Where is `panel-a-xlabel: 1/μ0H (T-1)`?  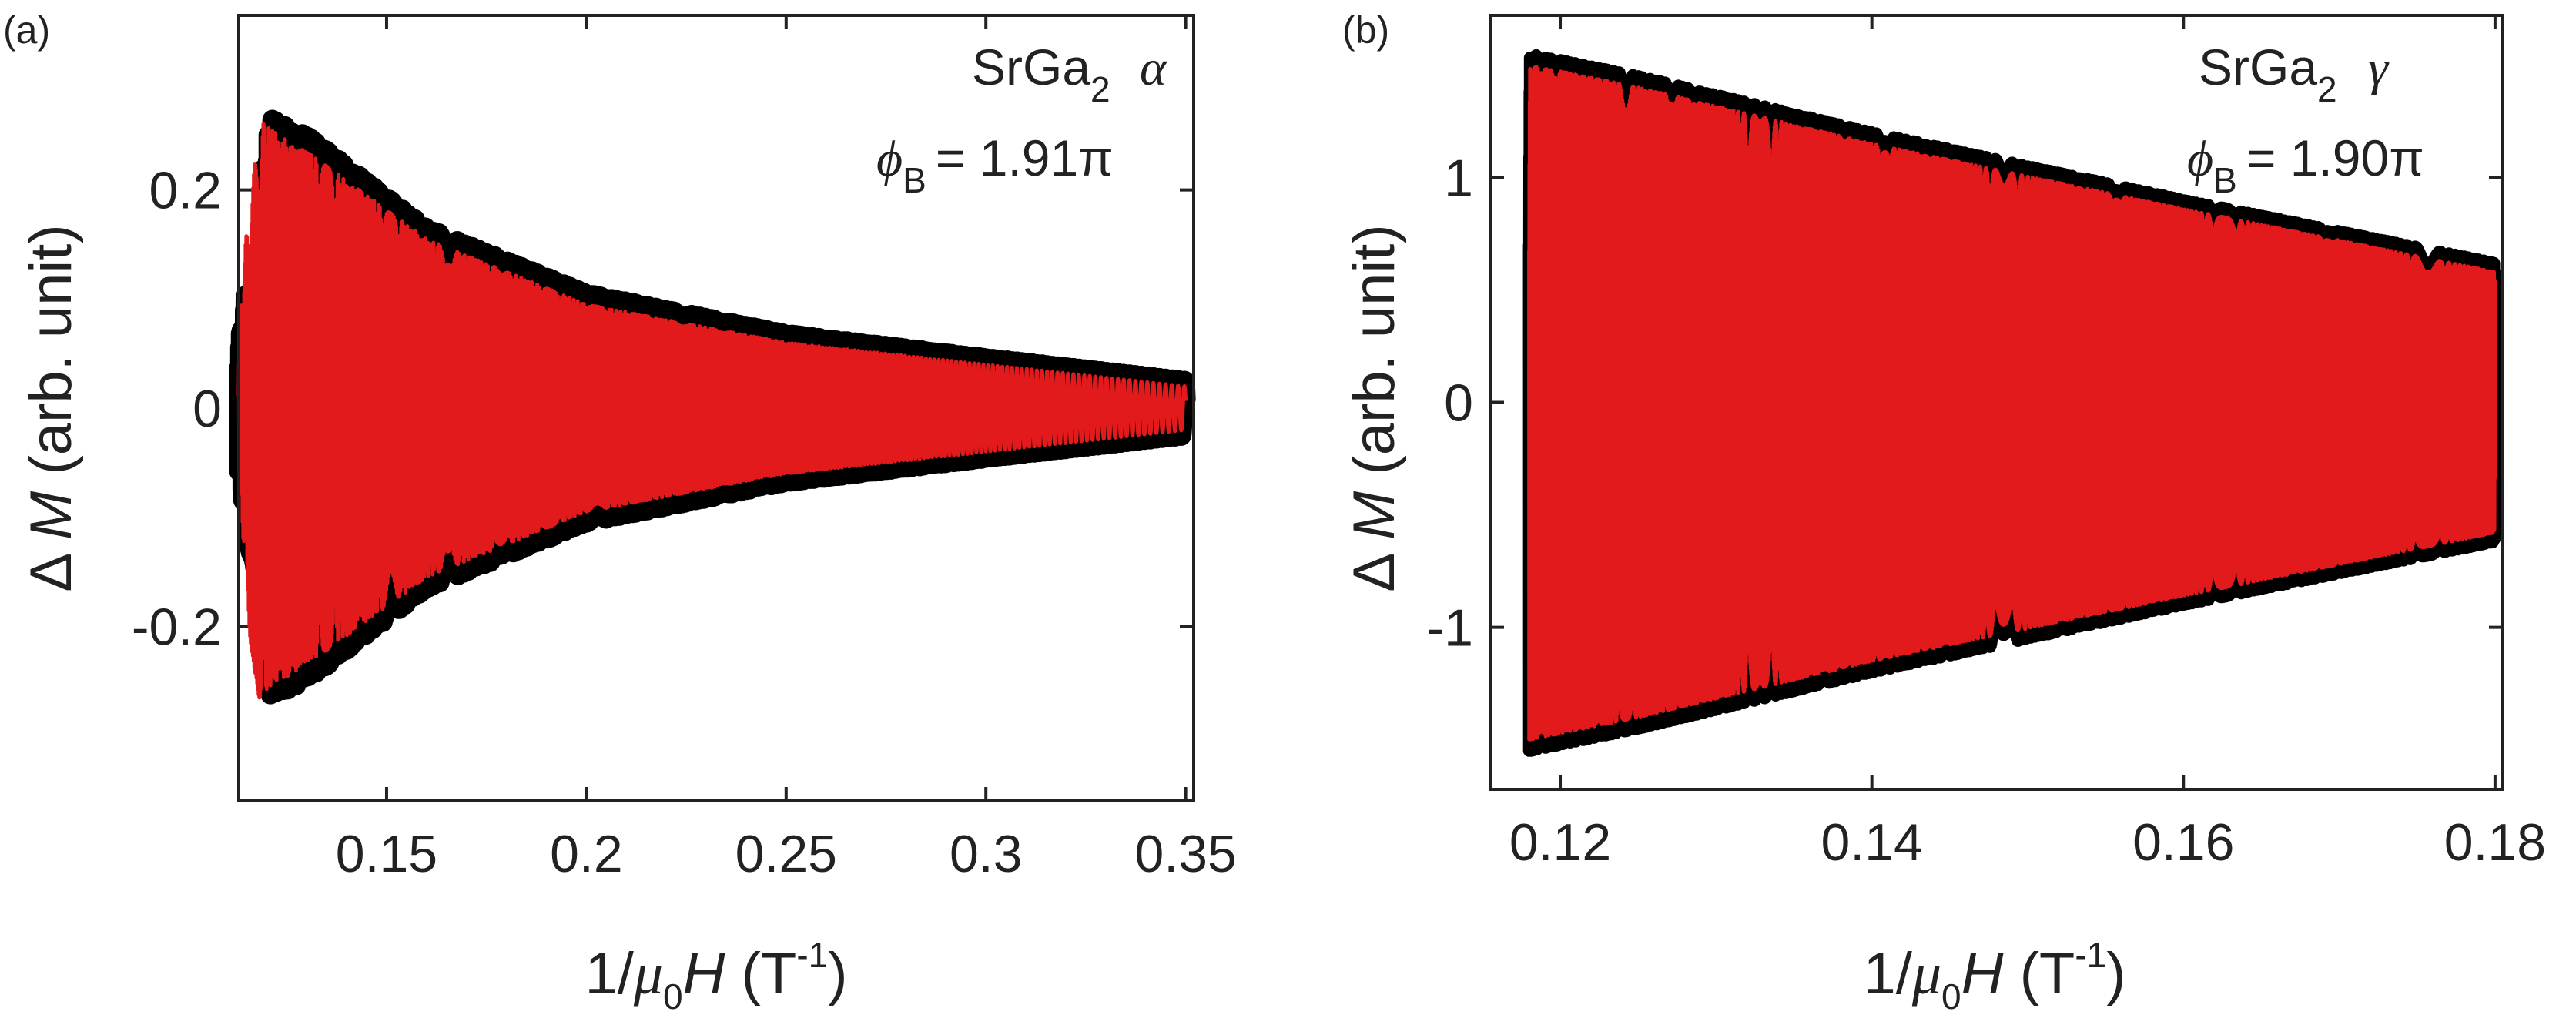
panel-a-xlabel: 1/μ0H (T-1) is located at coordinates (716, 976).